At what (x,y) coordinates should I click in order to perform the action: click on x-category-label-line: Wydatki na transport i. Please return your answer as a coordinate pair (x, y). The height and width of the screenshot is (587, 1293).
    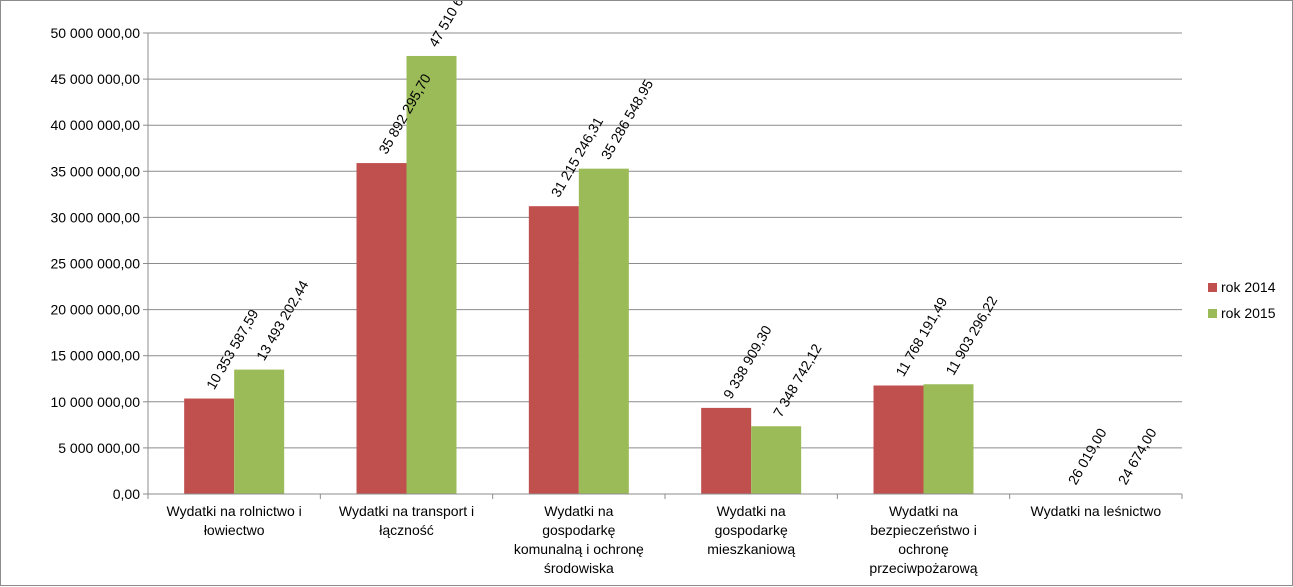
    Looking at the image, I should click on (406, 511).